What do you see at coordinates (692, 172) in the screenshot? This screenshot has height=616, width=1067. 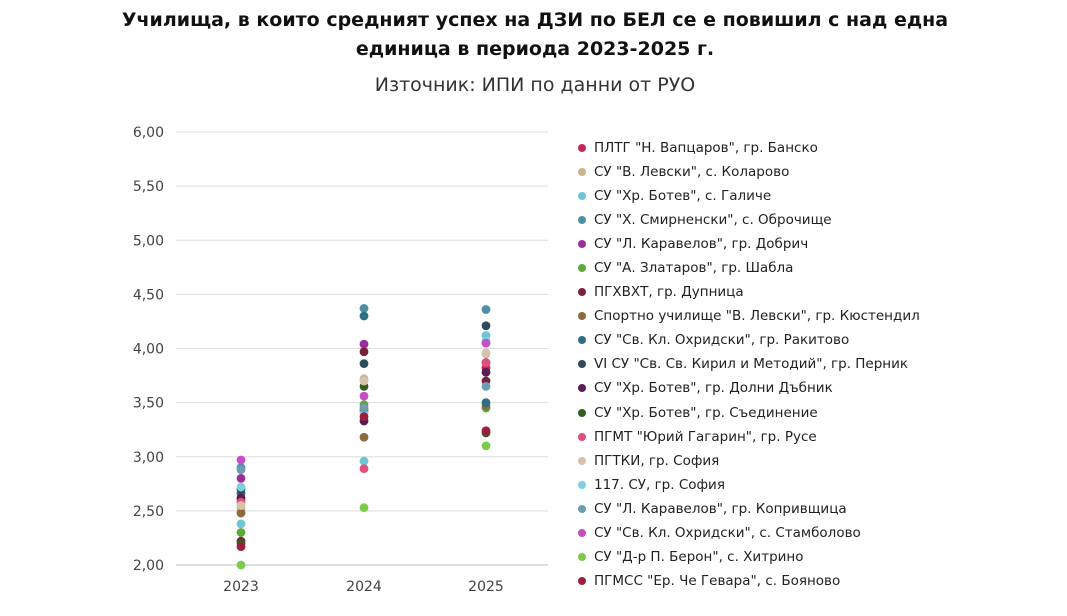 I see `legend-label: СУ "В. Левски", с. Коларово` at bounding box center [692, 172].